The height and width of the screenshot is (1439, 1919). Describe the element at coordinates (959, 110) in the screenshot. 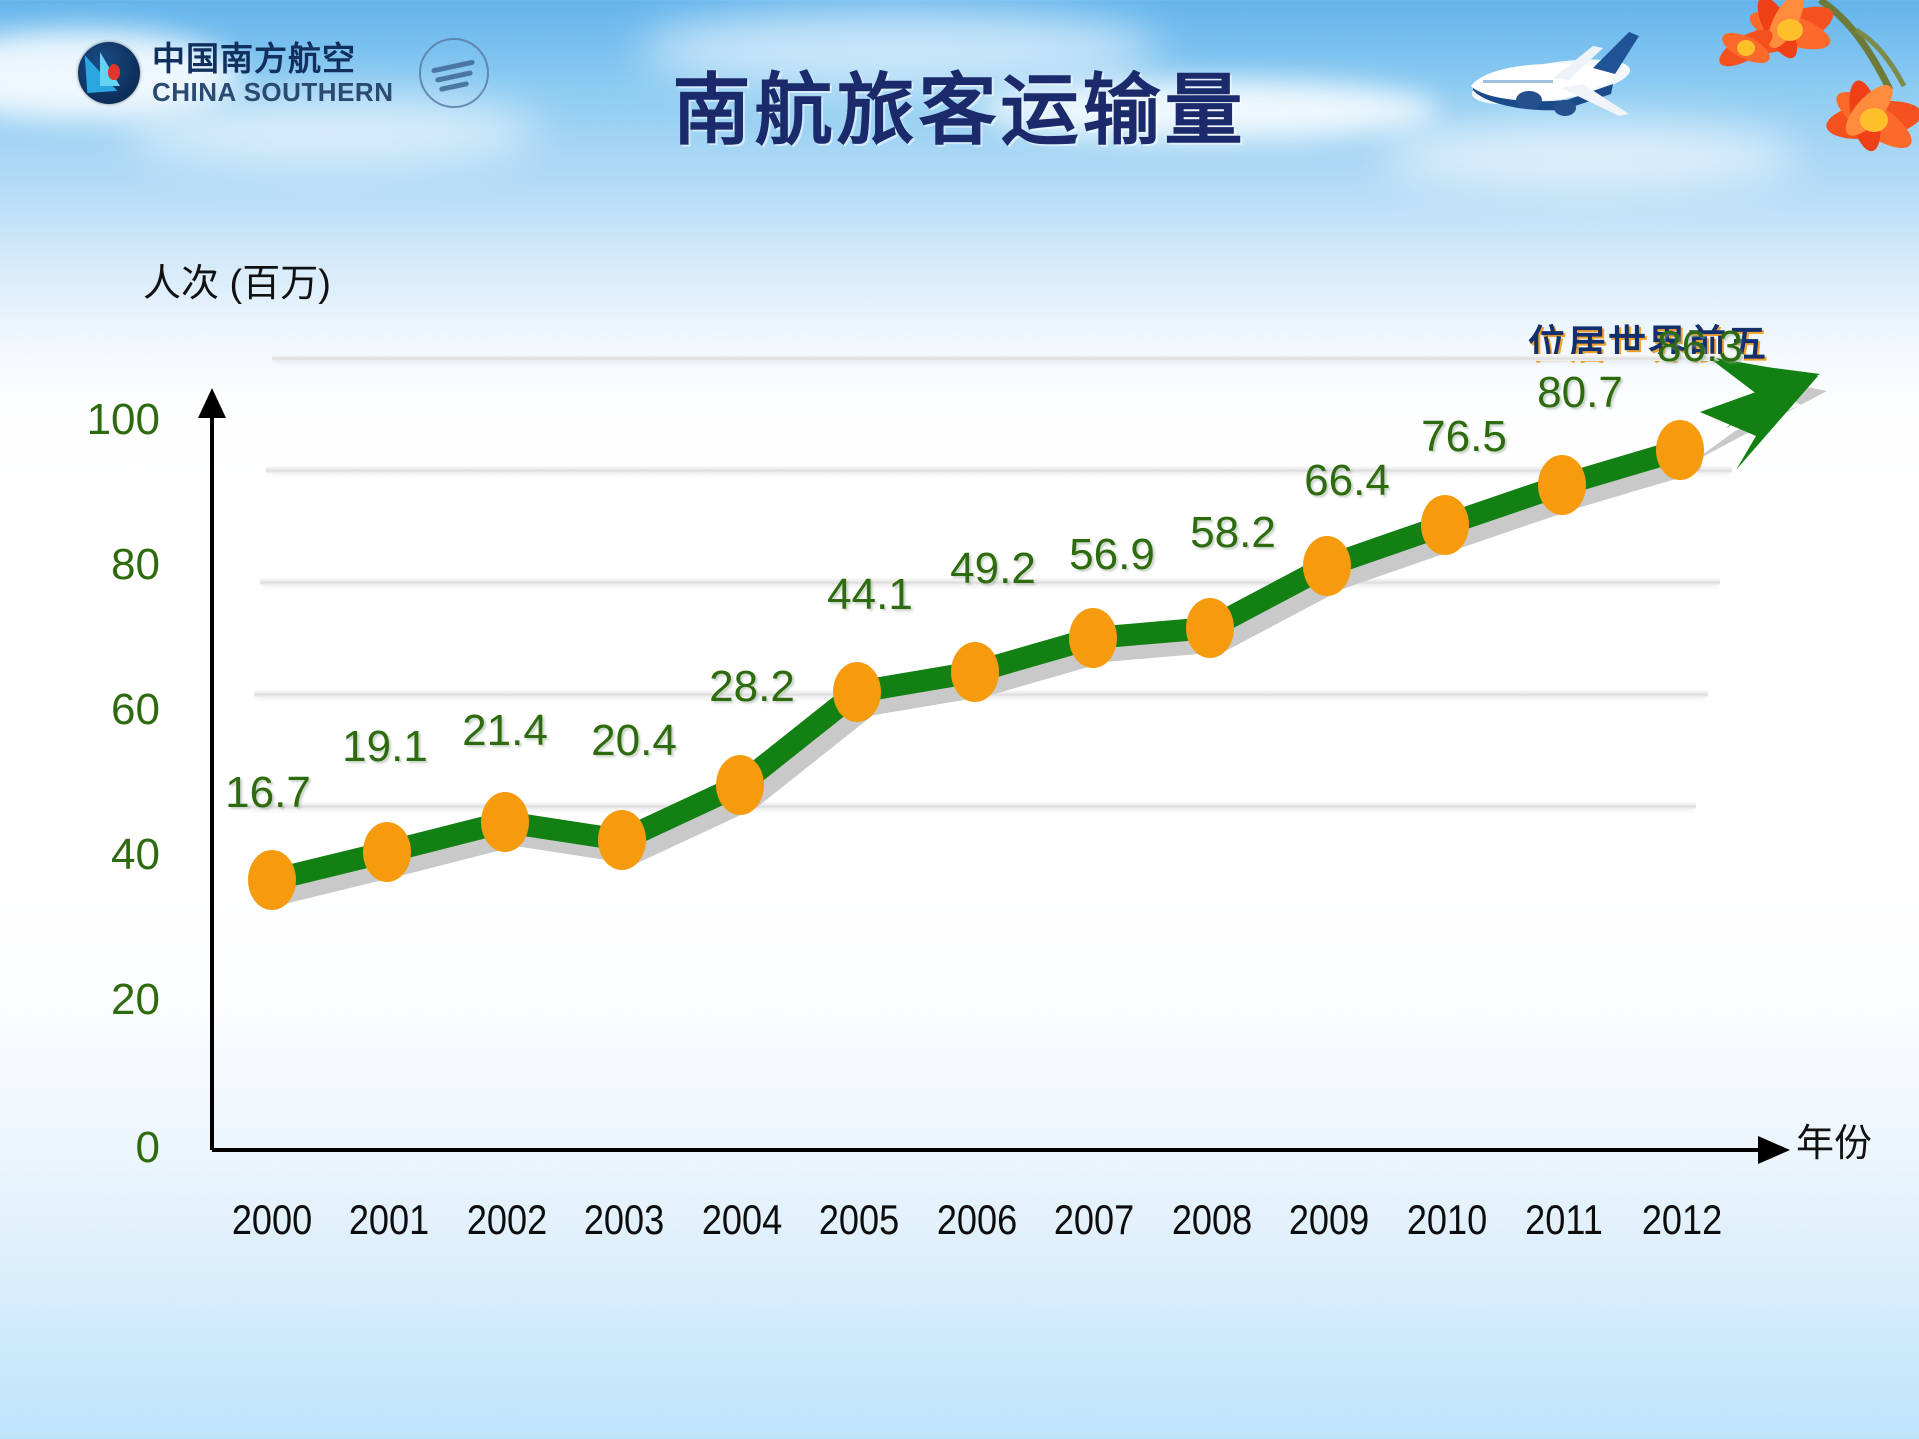

I see `page-title: 南航旅客运输量` at that location.